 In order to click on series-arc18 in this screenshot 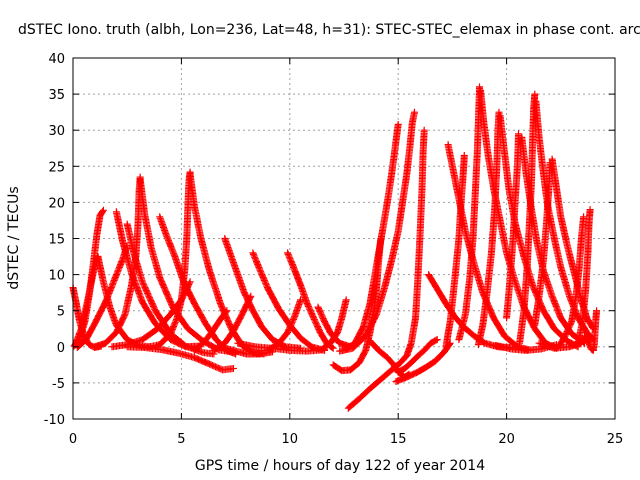, I will do `click(288, 301)`.